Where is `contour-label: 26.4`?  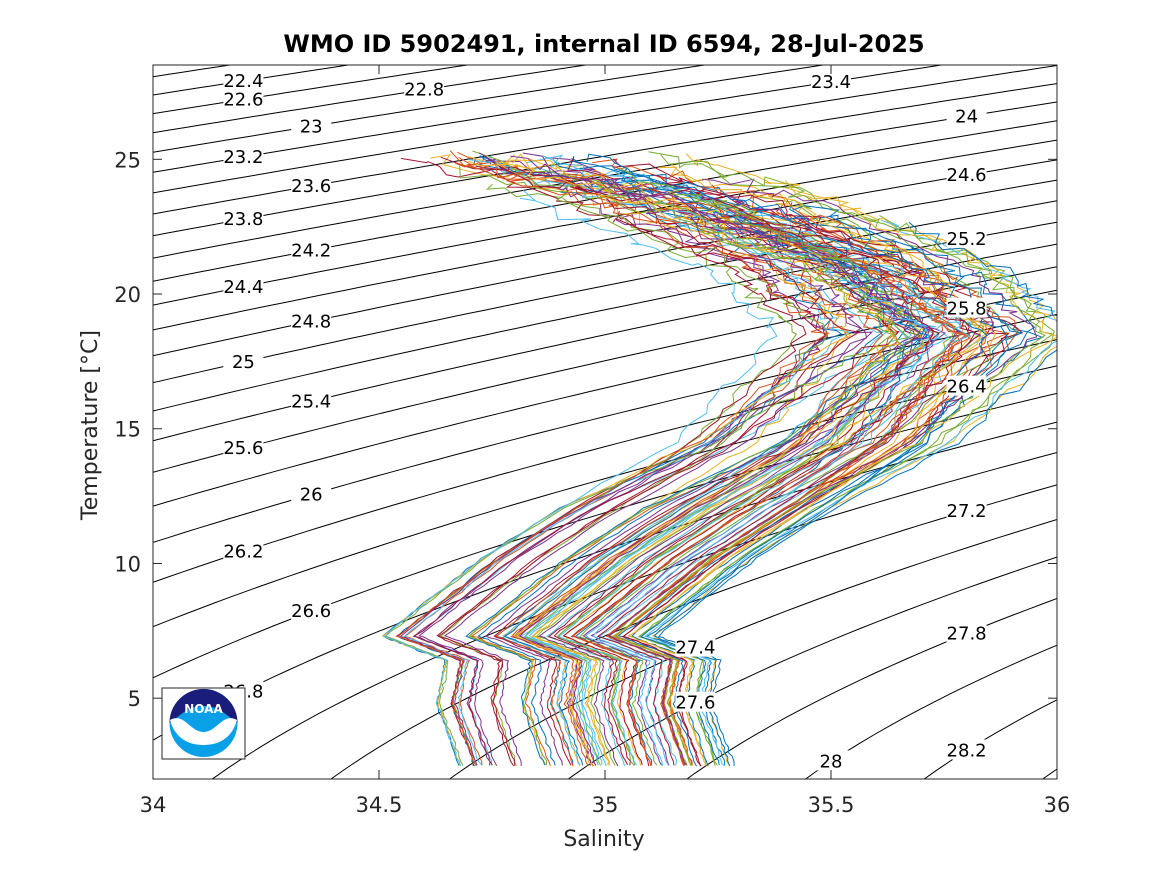
contour-label: 26.4 is located at coordinates (967, 387).